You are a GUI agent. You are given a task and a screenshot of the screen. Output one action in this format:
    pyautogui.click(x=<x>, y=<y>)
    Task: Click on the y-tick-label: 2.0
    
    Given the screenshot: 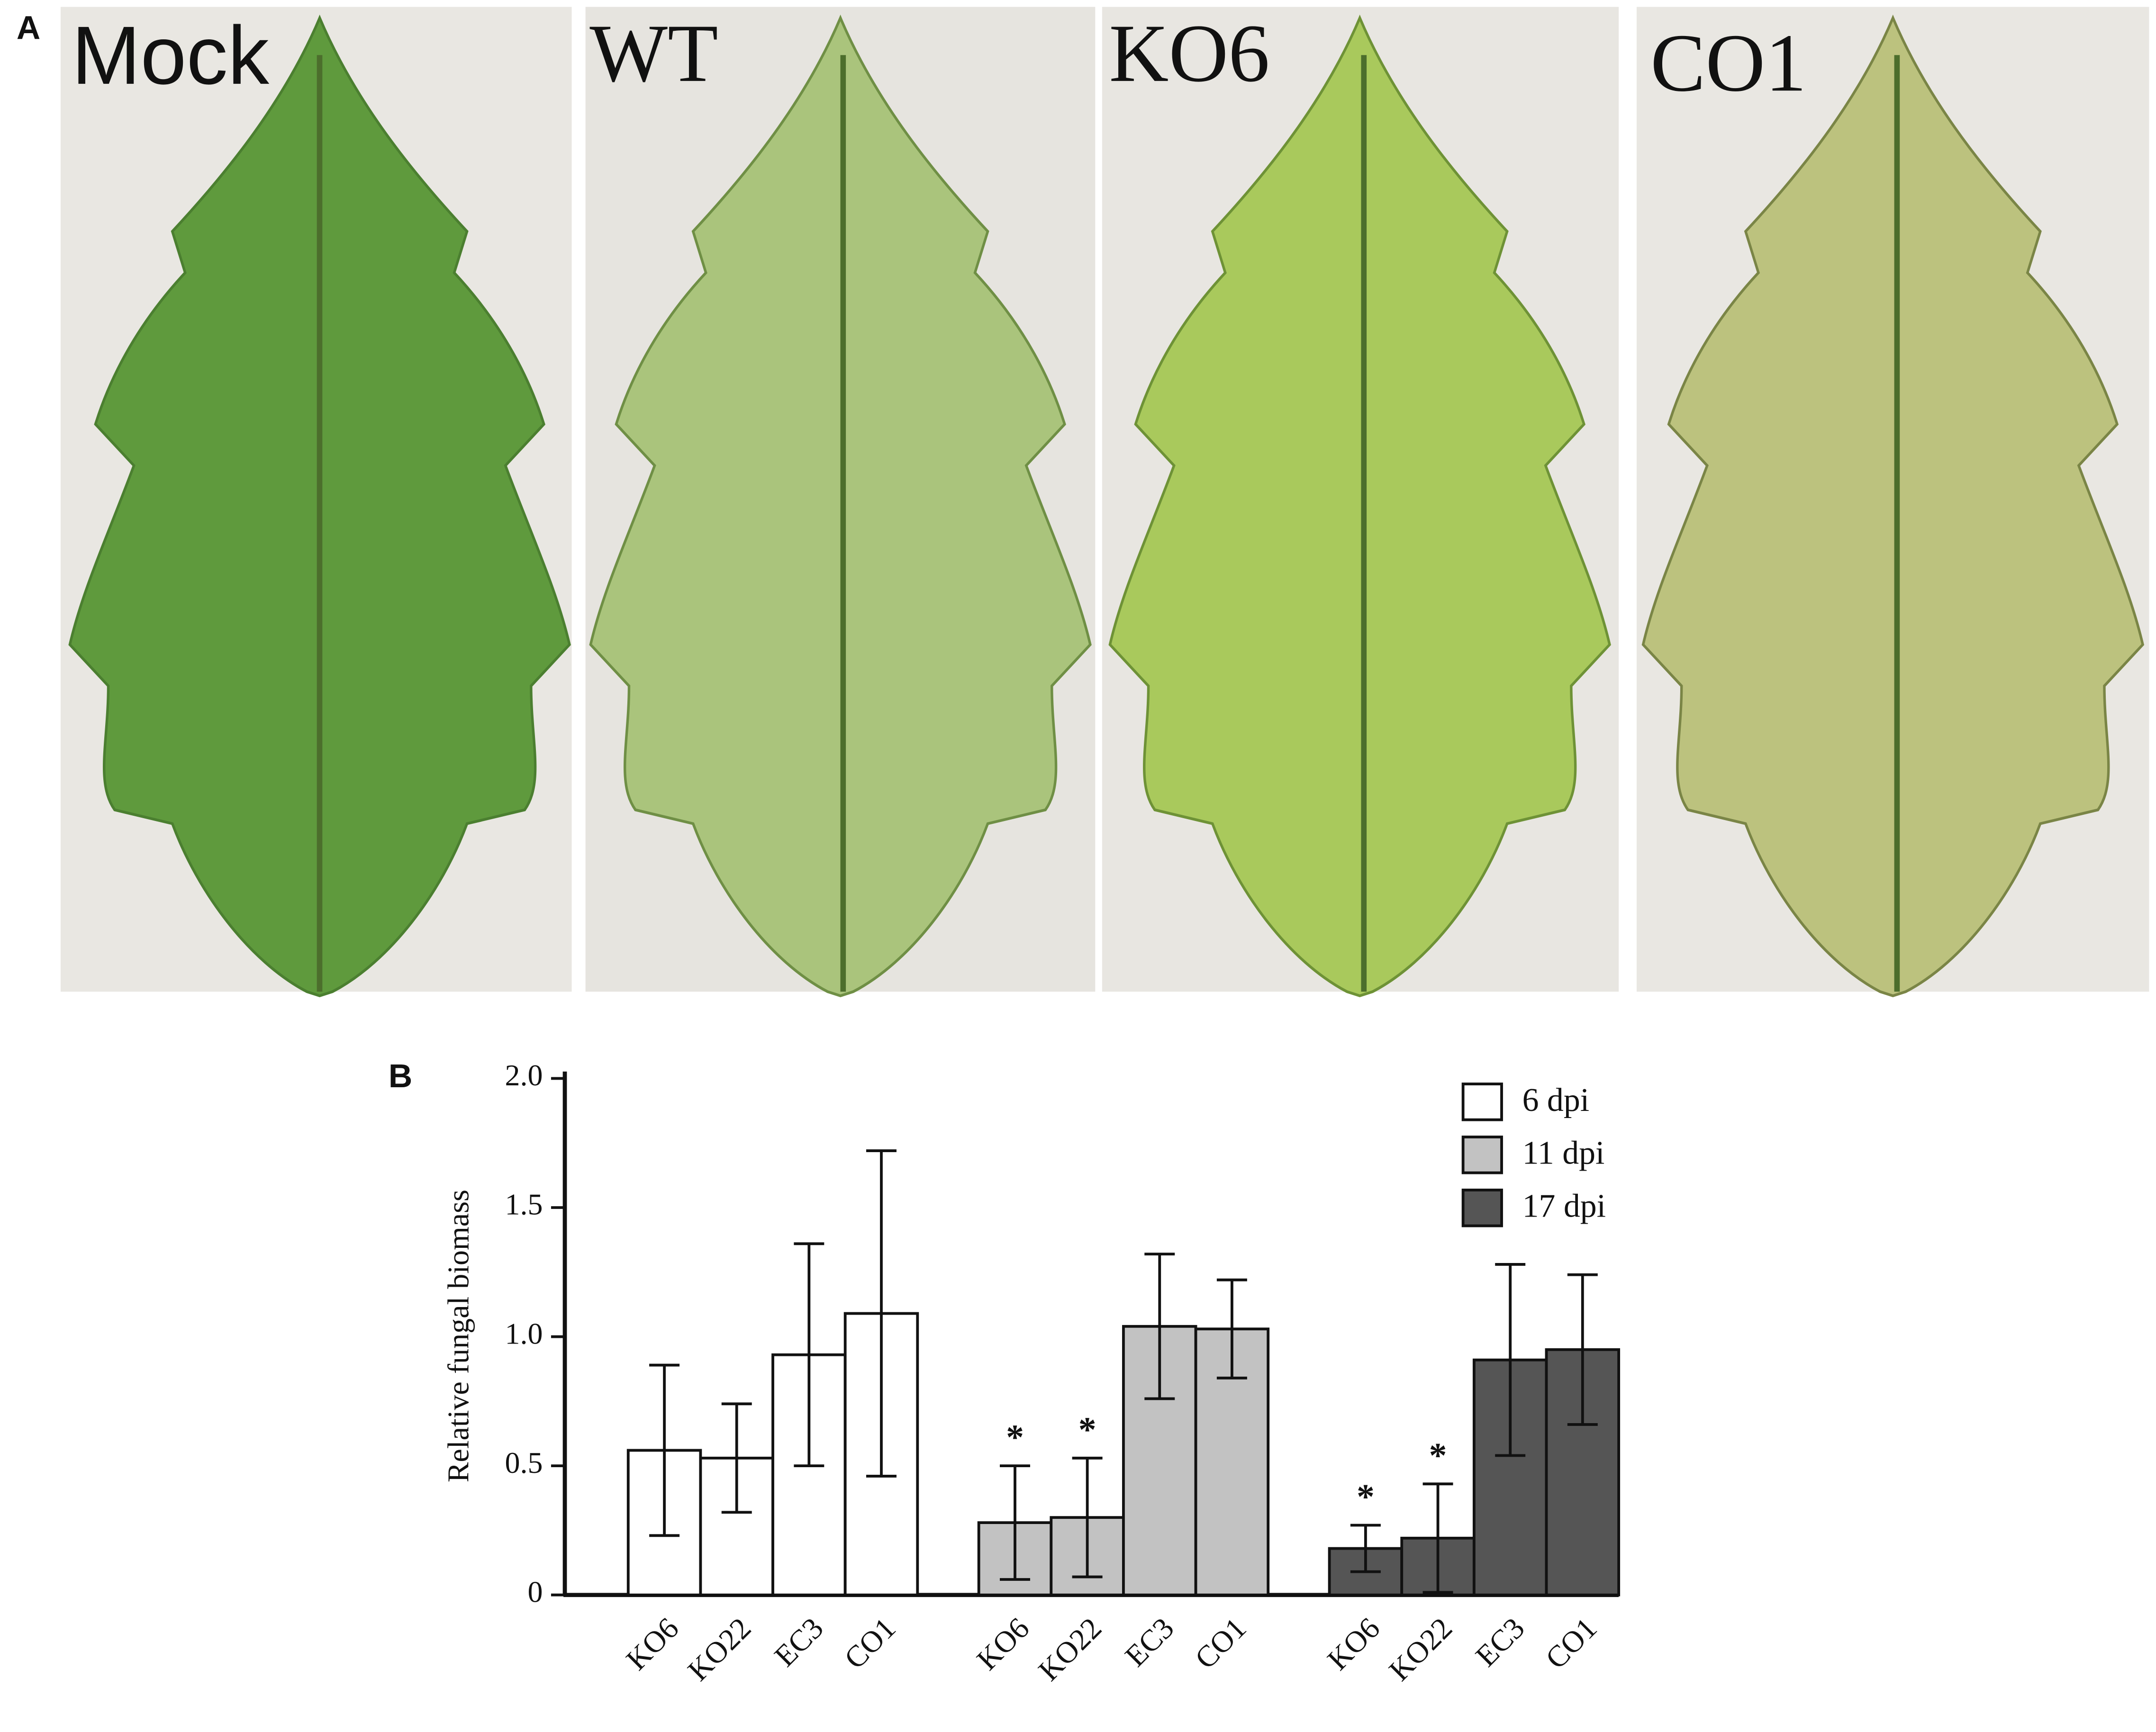 What is the action you would take?
    pyautogui.click(x=524, y=1075)
    